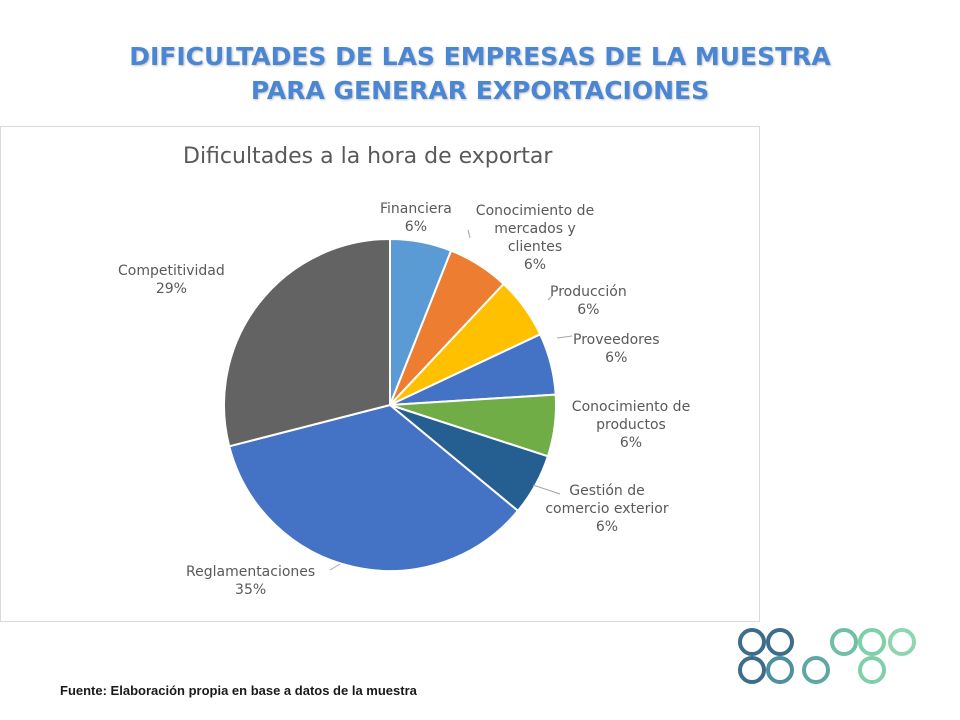  What do you see at coordinates (631, 425) in the screenshot?
I see `label-conocimiento-productos: Conocimiento de productos 6%` at bounding box center [631, 425].